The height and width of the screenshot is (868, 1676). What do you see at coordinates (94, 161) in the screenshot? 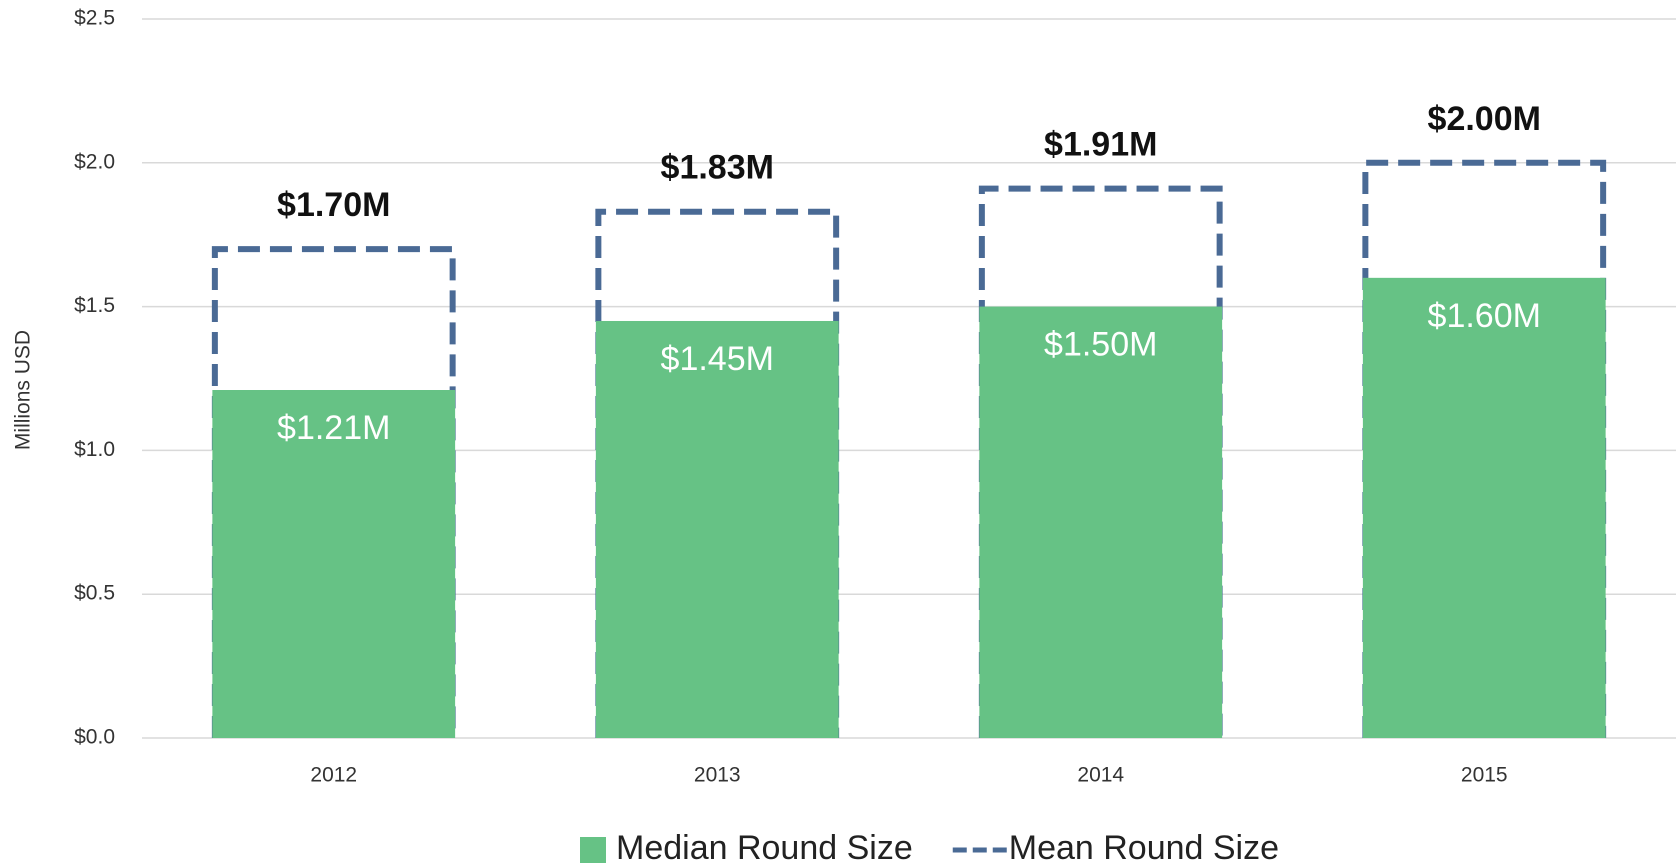
I see `y-tick-label: $2.0` at bounding box center [94, 161].